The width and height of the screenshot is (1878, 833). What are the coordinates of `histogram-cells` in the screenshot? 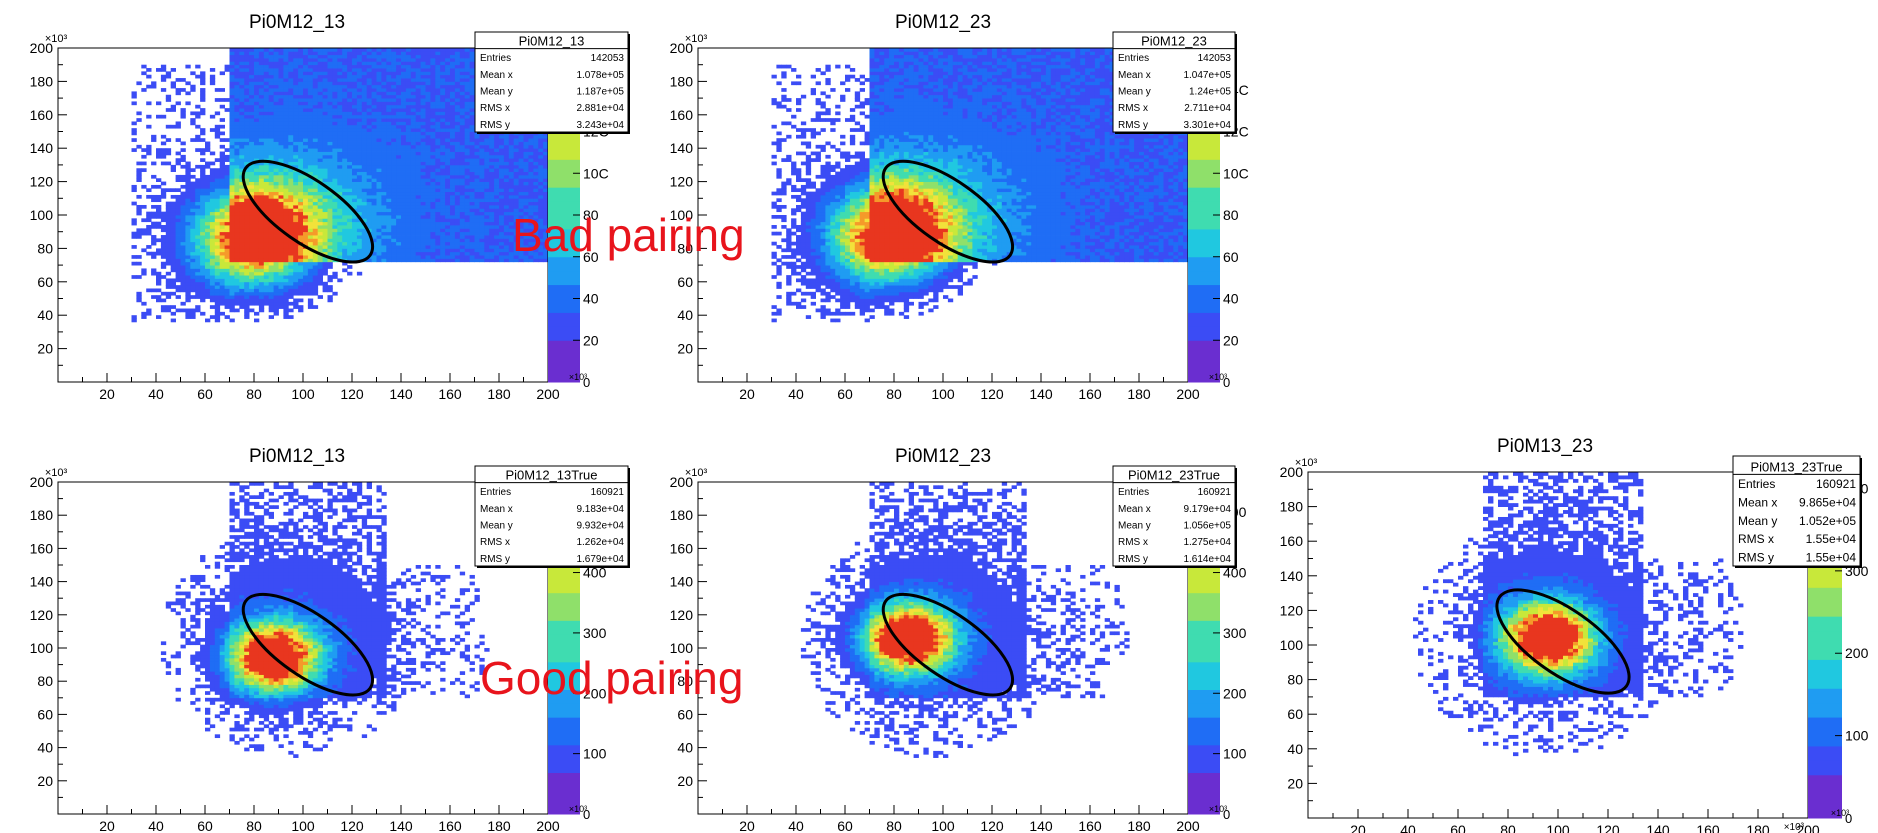 It's located at (325, 620).